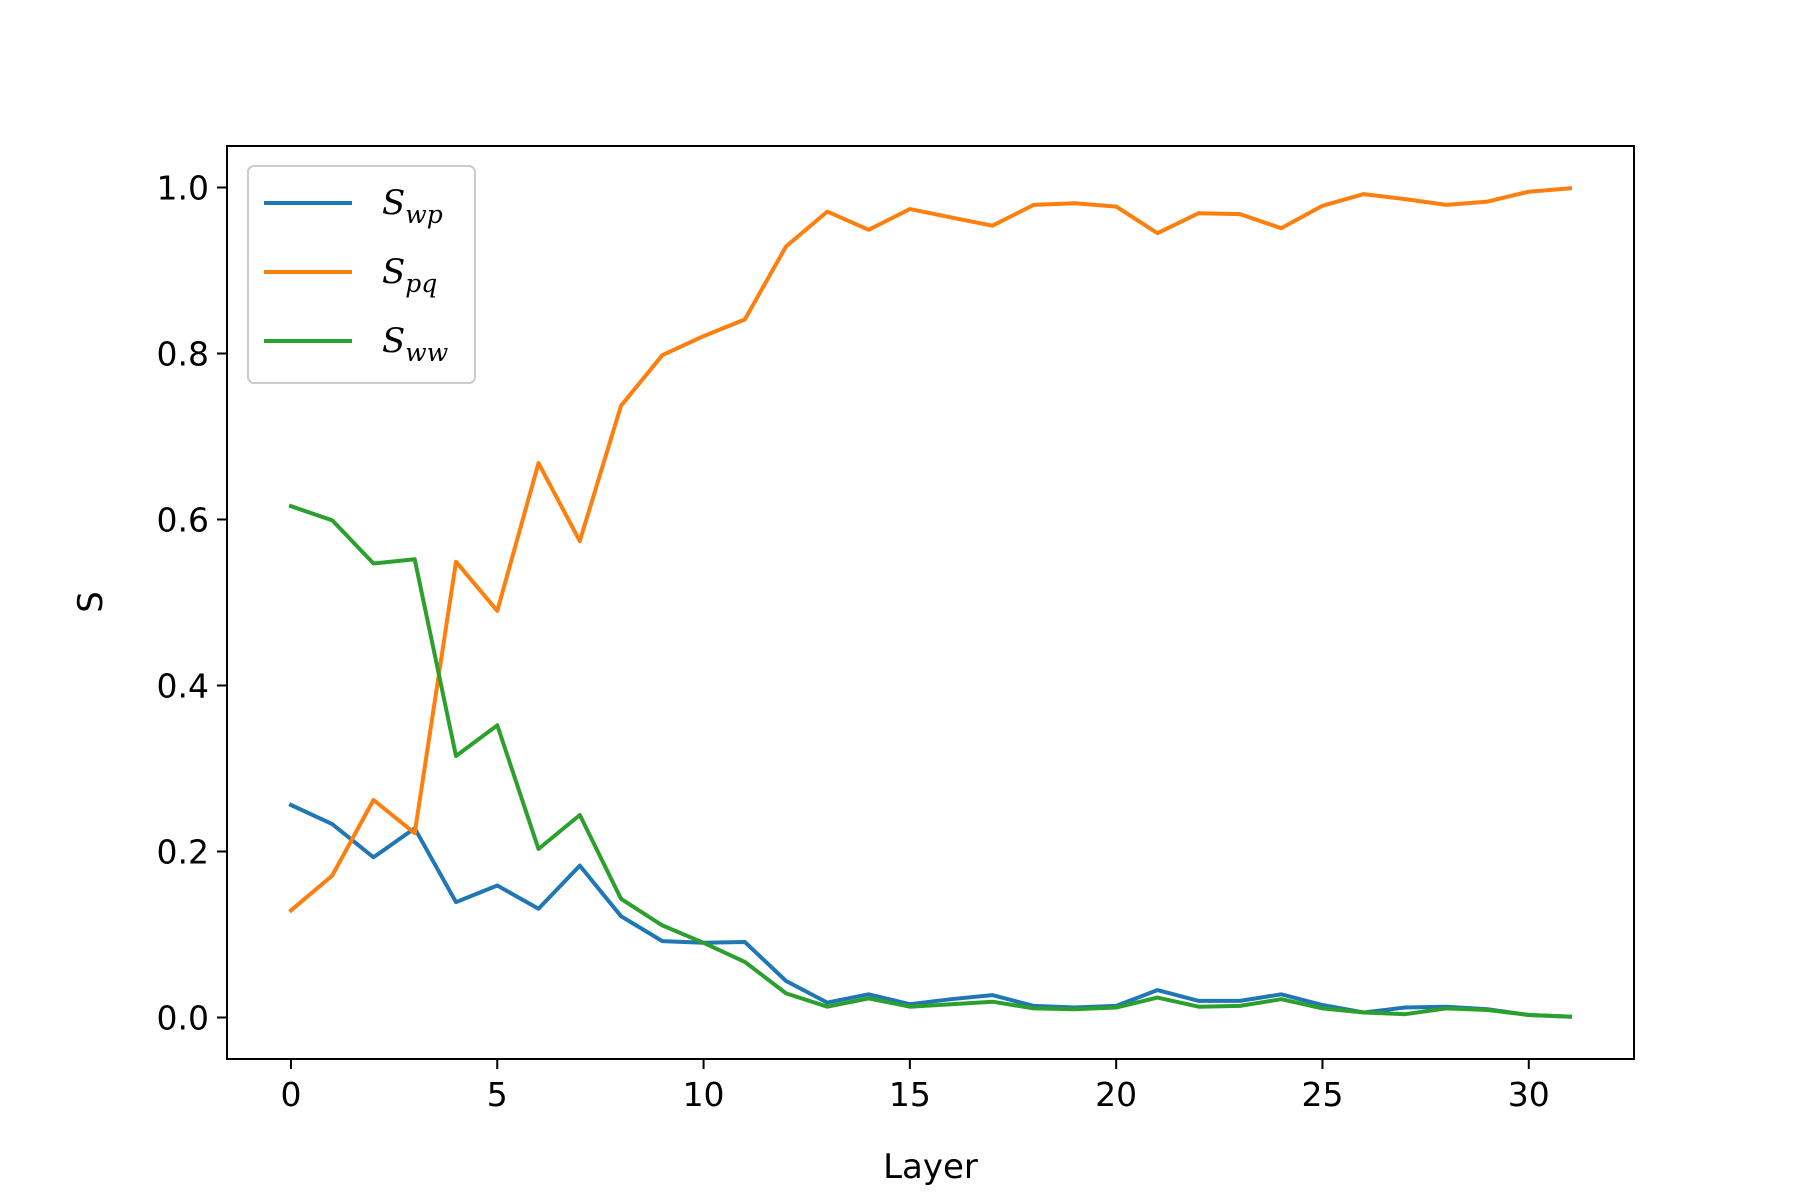 Image resolution: width=1800 pixels, height=1200 pixels. I want to click on x-axis-ticks: 0 5 10 15 20 25 30, so click(915, 1086).